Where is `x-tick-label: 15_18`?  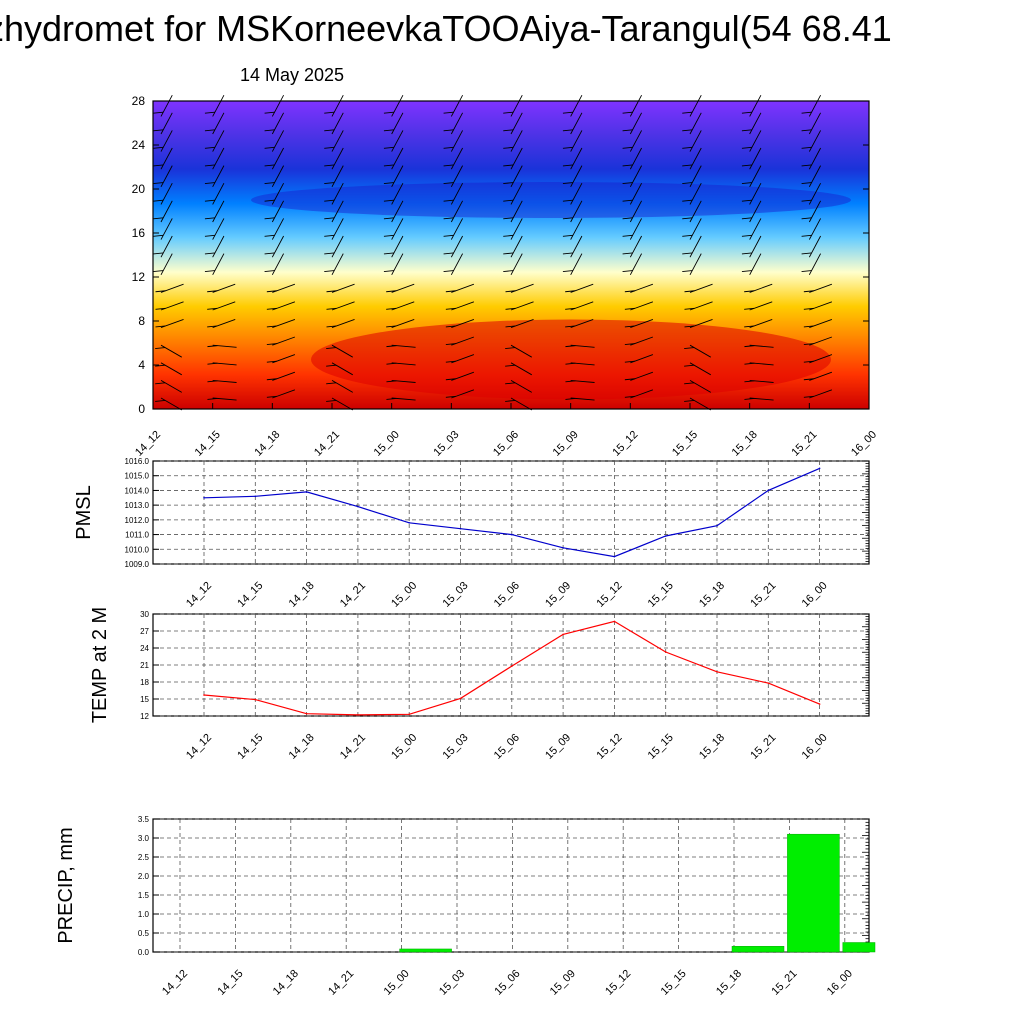 x-tick-label: 15_18 is located at coordinates (745, 444).